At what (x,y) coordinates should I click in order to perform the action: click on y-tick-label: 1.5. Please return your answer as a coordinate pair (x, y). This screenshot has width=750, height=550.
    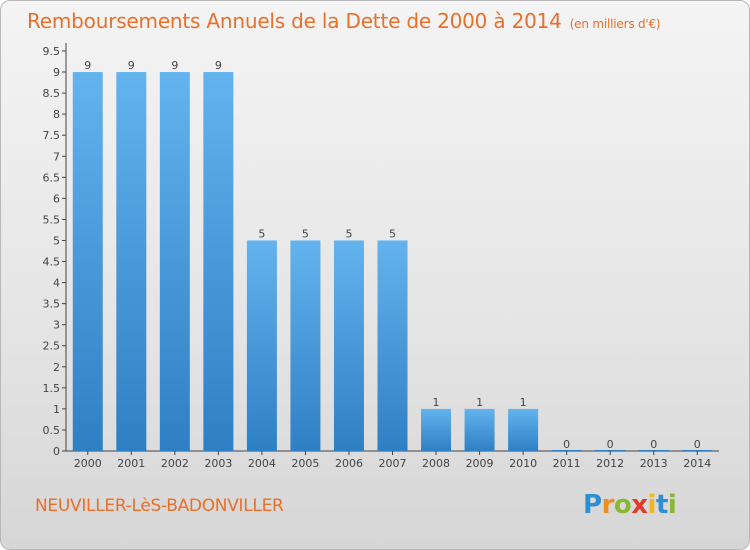
    Looking at the image, I should click on (52, 388).